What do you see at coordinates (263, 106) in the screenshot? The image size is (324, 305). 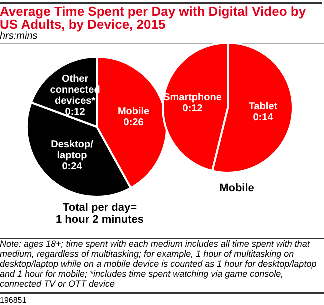 I see `slice-label: Tablet` at bounding box center [263, 106].